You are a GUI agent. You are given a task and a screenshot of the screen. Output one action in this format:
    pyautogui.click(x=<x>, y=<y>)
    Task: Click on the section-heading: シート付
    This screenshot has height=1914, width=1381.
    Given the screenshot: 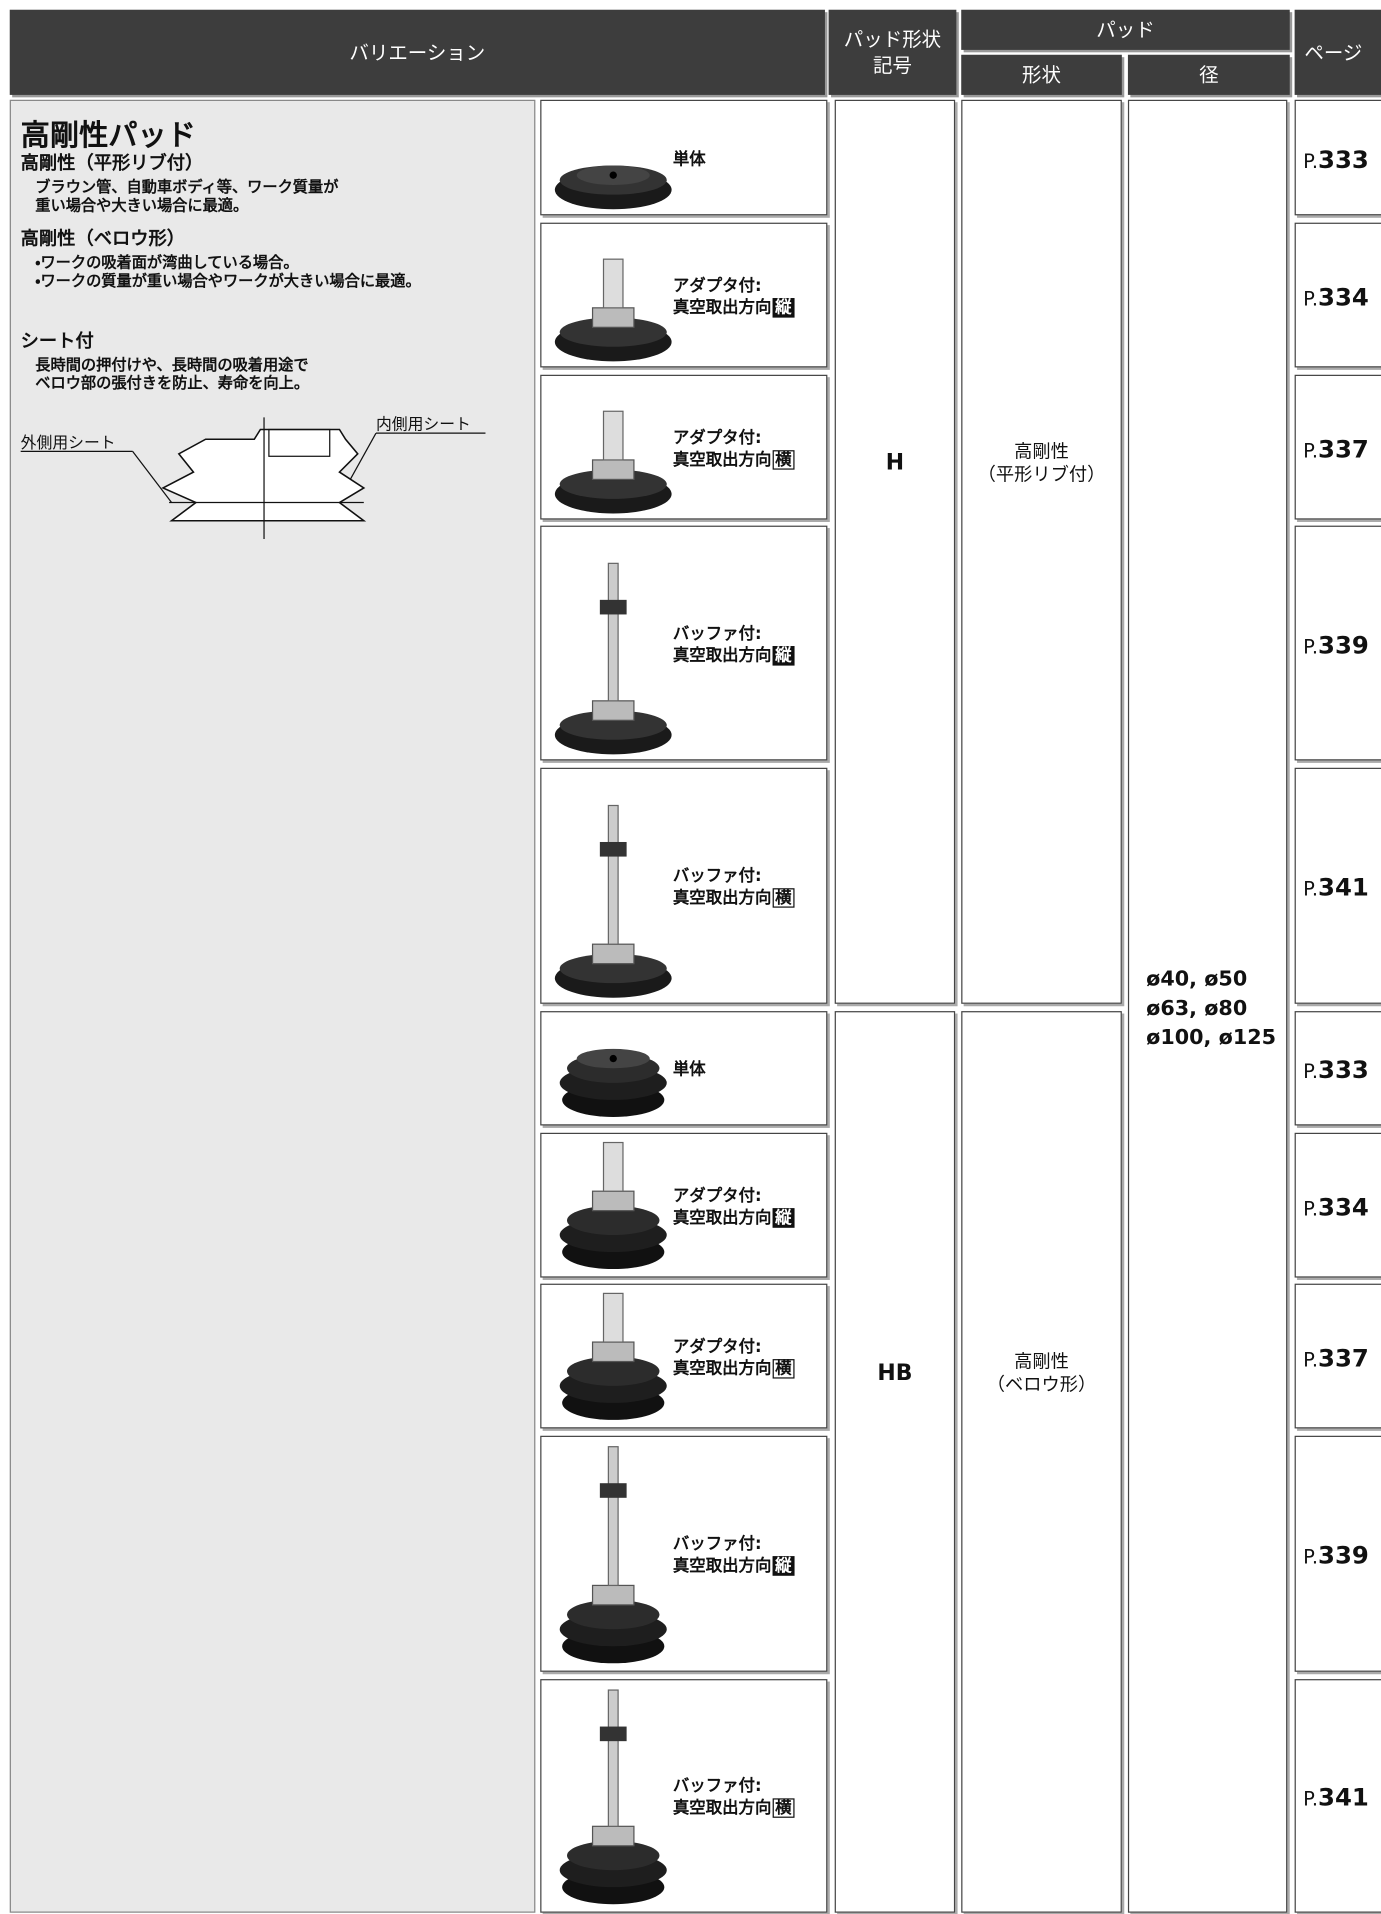 What is the action you would take?
    pyautogui.click(x=57, y=340)
    